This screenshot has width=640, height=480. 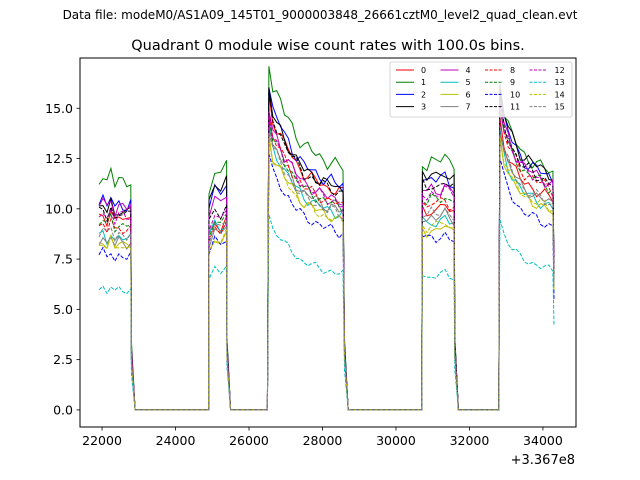 What do you see at coordinates (59, 208) in the screenshot?
I see `y-tick-label: 10.0` at bounding box center [59, 208].